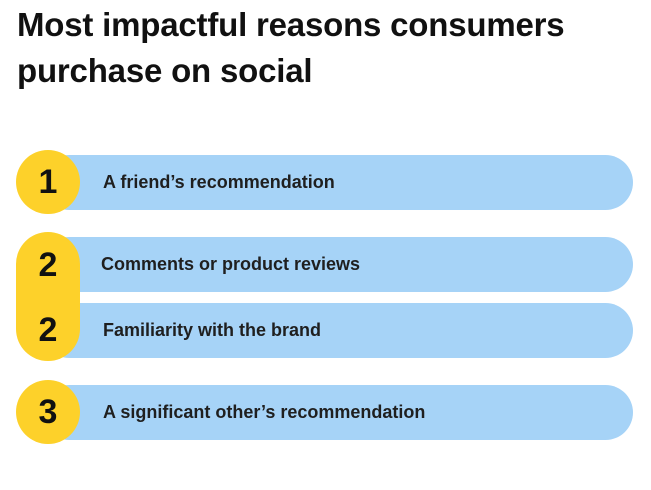 The height and width of the screenshot is (490, 651). Describe the element at coordinates (48, 330) in the screenshot. I see `rank-number-3: 2` at that location.